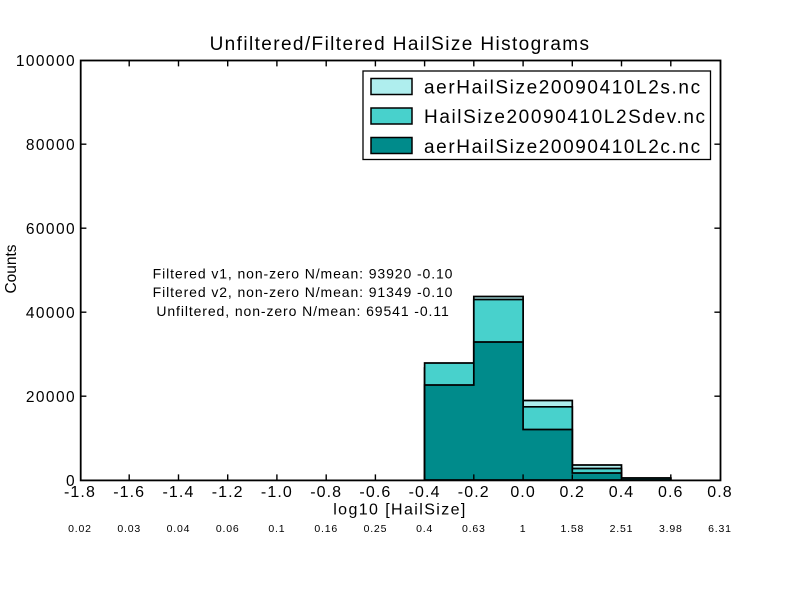  I want to click on svg-text: 60000, so click(51, 229).